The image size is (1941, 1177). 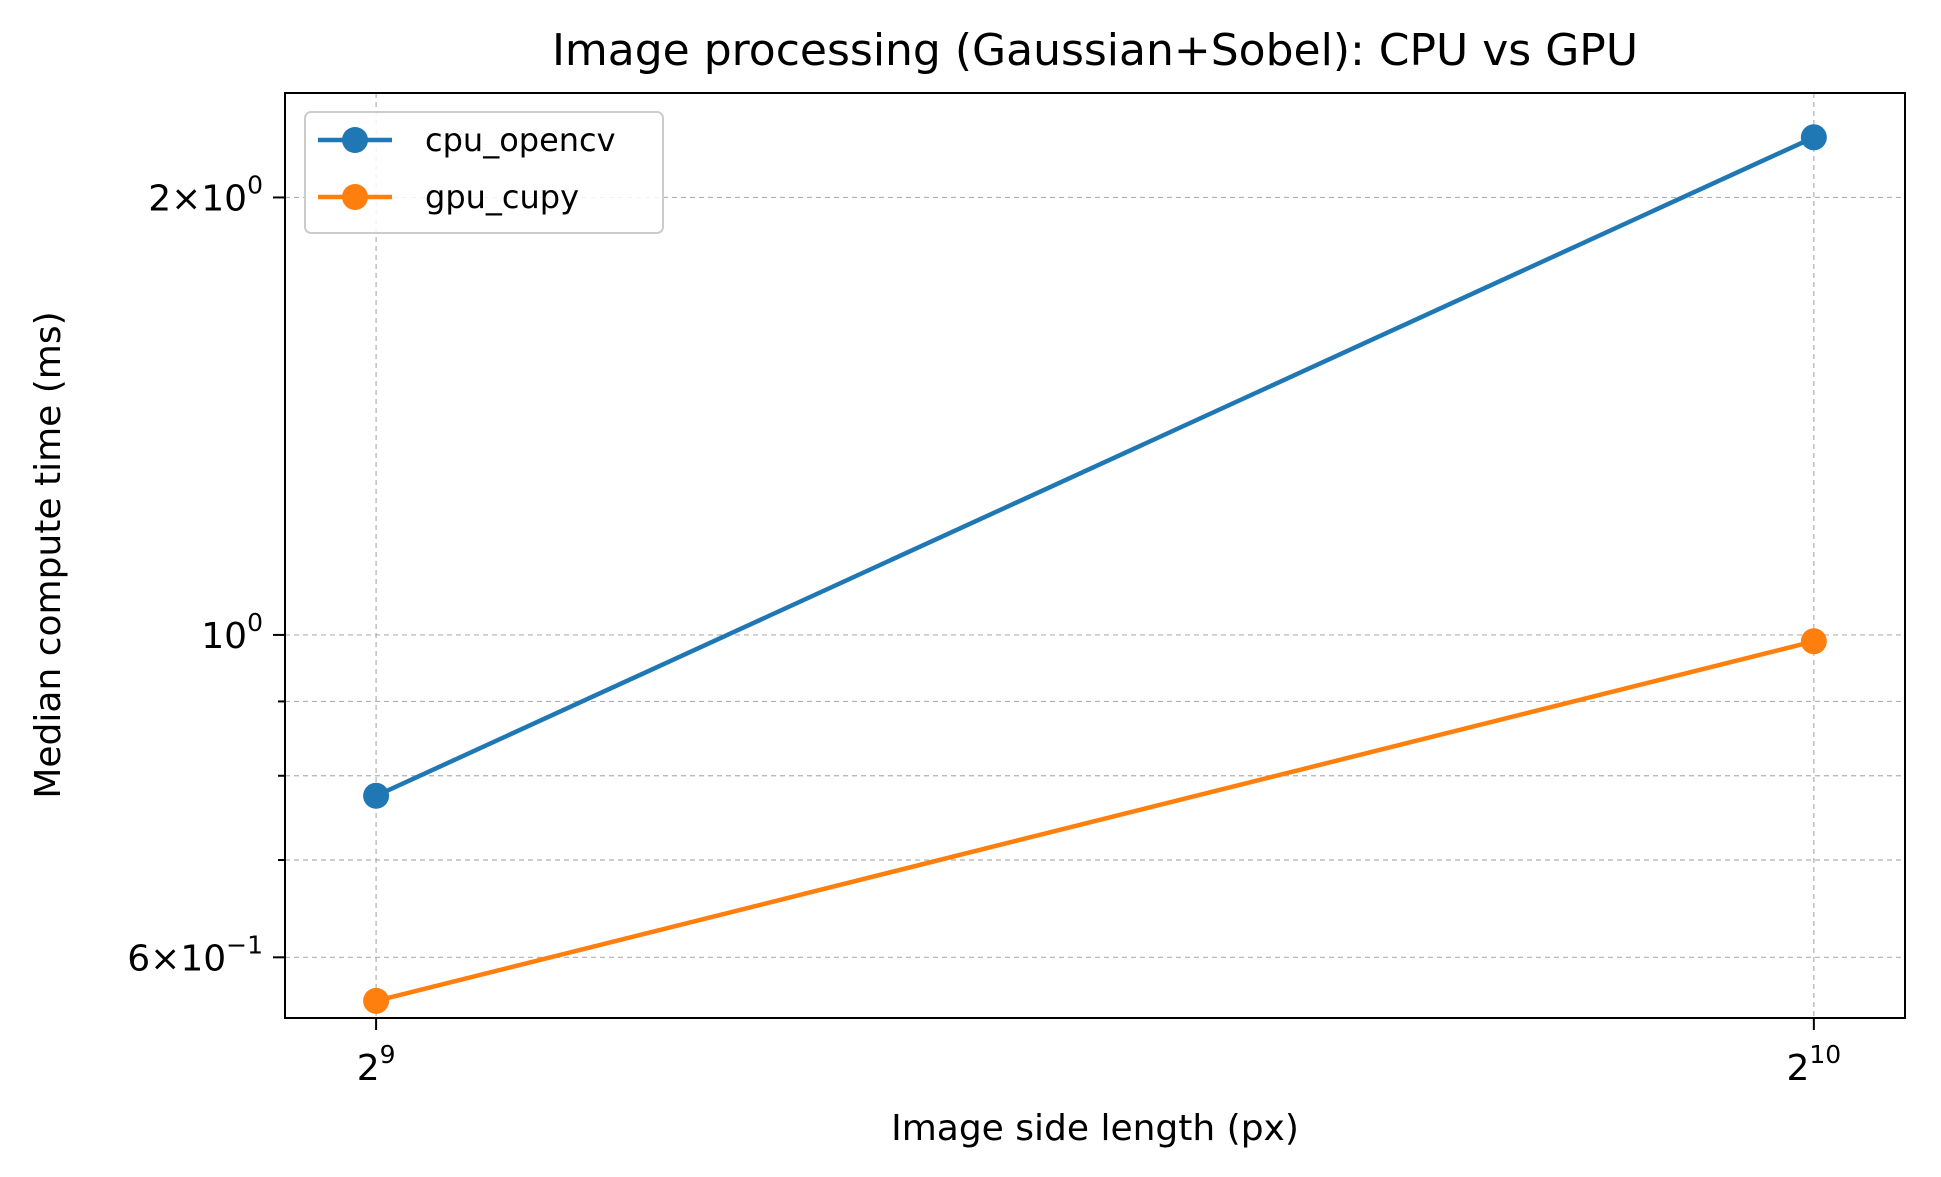 What do you see at coordinates (244, 944) in the screenshot?
I see `y-tick-exponent: −1` at bounding box center [244, 944].